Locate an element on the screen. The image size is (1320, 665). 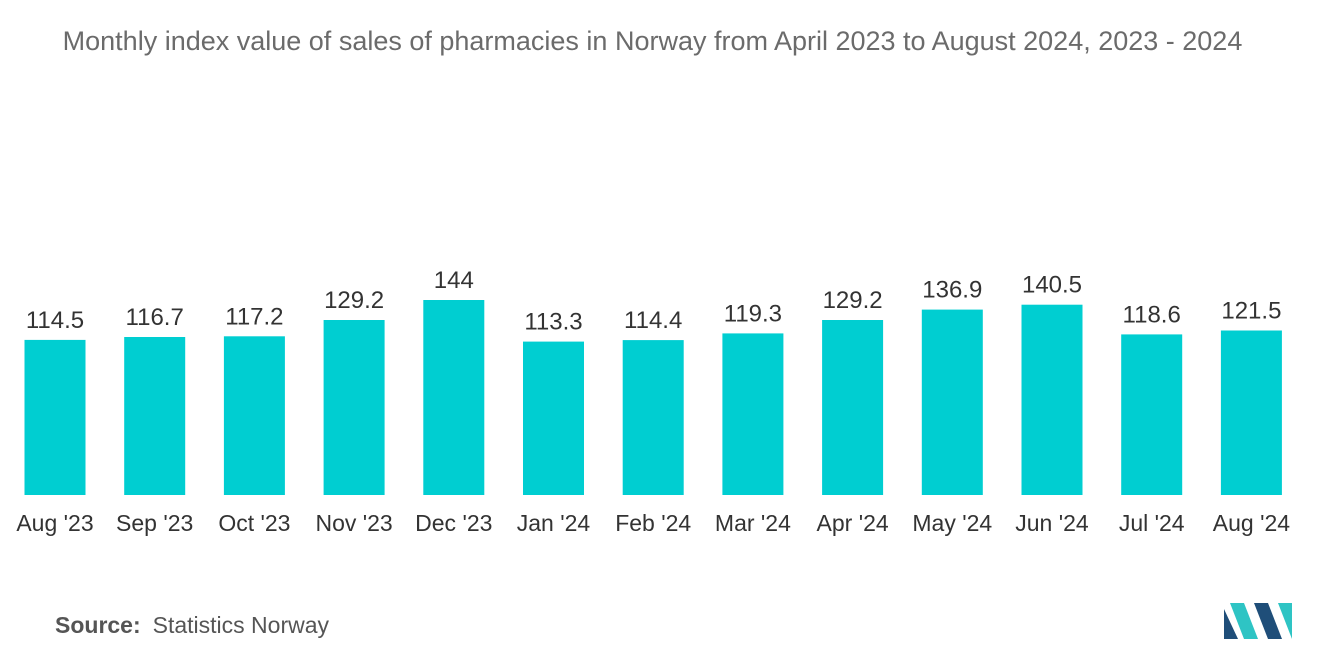
bar-value-label: 118.6 is located at coordinates (1152, 314).